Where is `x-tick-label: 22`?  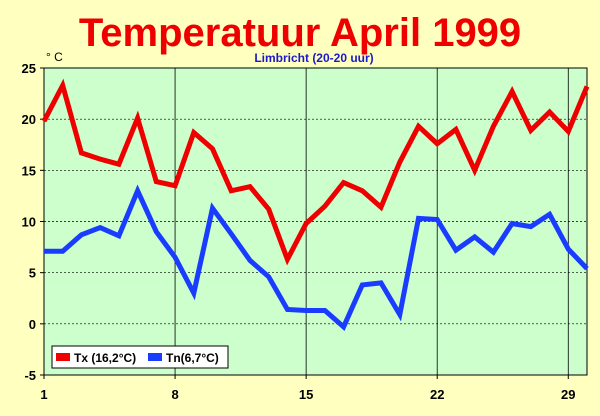 x-tick-label: 22 is located at coordinates (437, 394).